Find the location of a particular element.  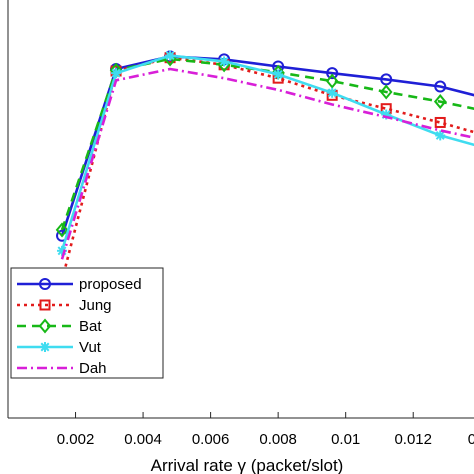

x-tick-label-partial: 0. is located at coordinates (471, 439).